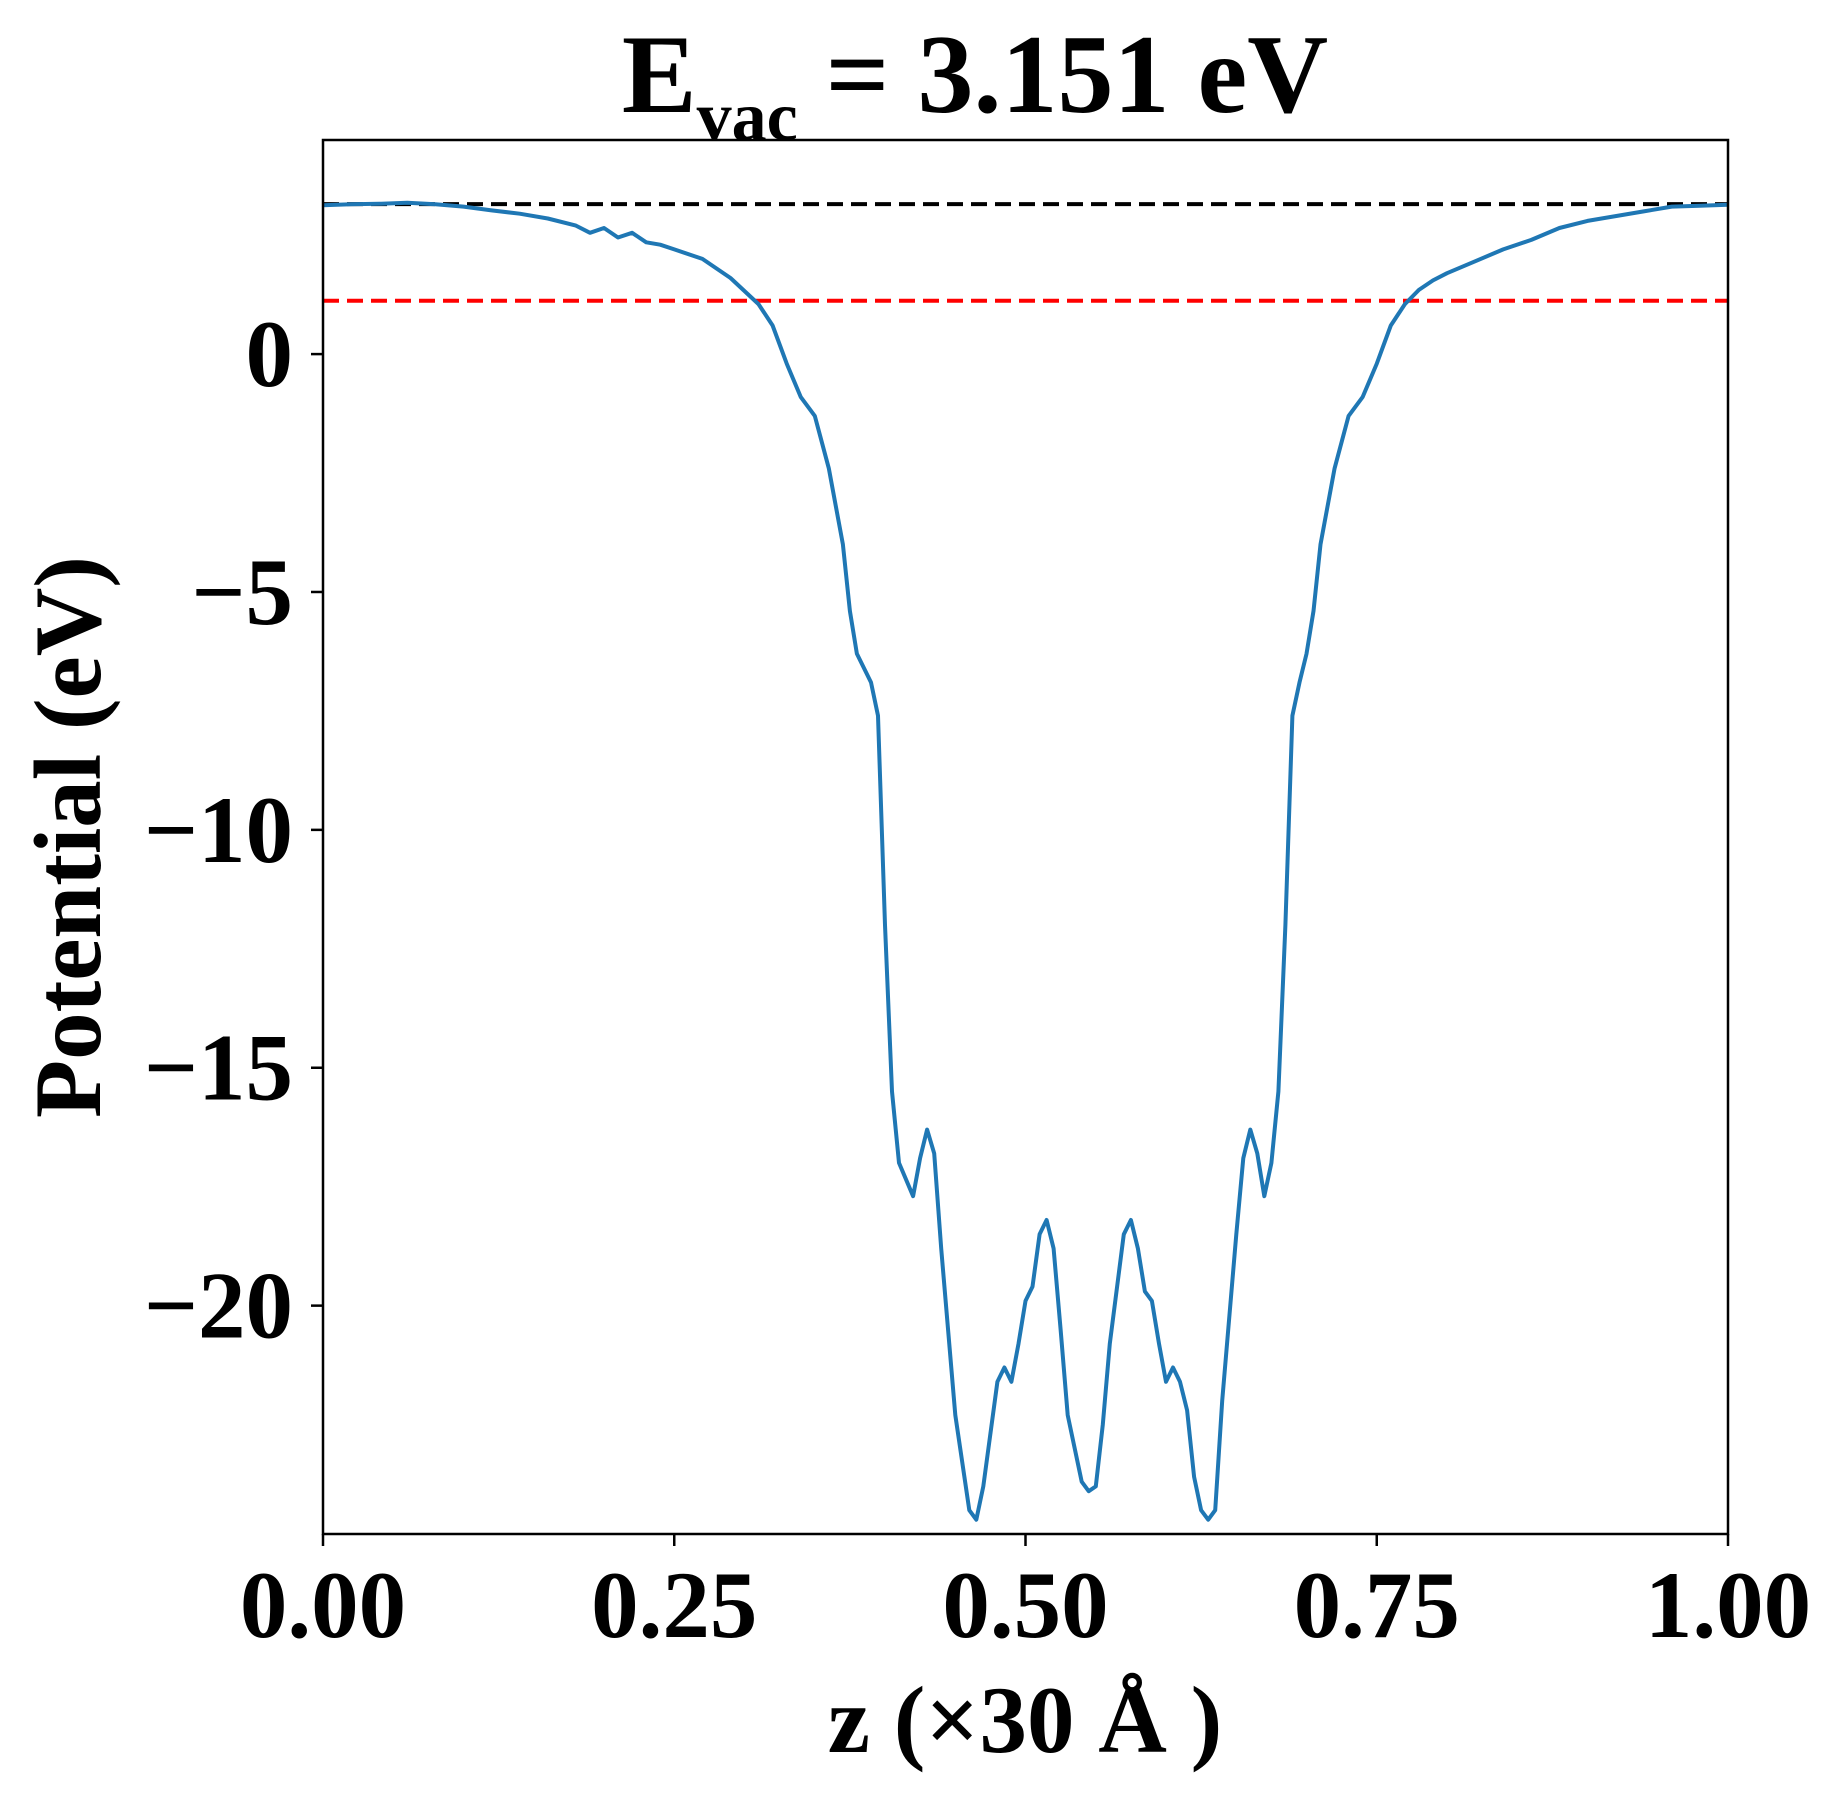 The width and height of the screenshot is (1833, 1794). What do you see at coordinates (68, 837) in the screenshot?
I see `y-axis-label: Potential (eV)` at bounding box center [68, 837].